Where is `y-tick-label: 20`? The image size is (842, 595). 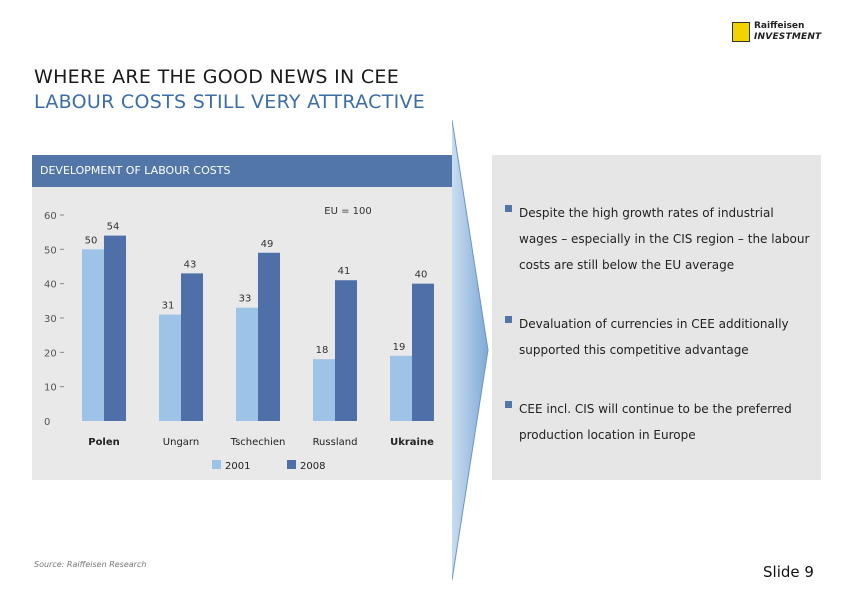
y-tick-label: 20 is located at coordinates (50, 353).